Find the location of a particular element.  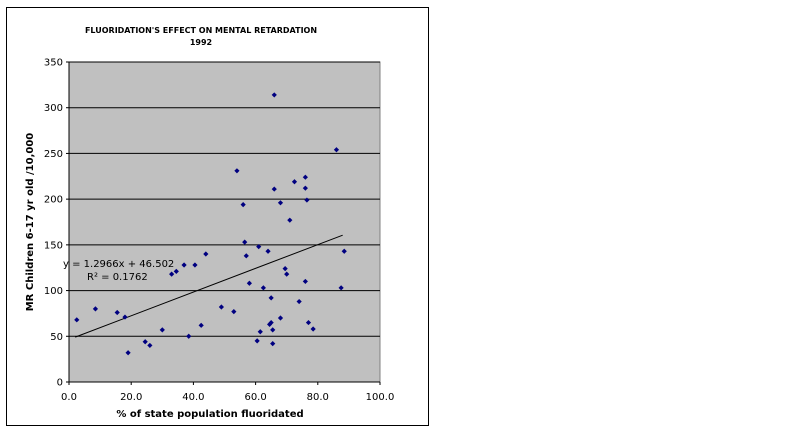

y-tick-label-0: 0 is located at coordinates (60, 383).